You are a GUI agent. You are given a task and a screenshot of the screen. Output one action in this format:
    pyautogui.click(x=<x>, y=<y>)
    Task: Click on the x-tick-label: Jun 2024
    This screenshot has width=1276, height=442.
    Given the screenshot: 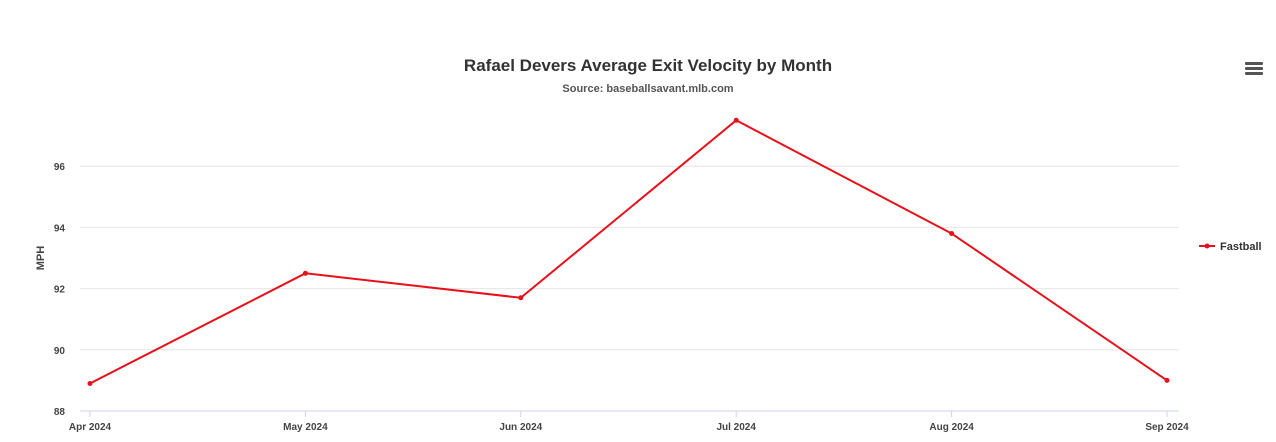 What is the action you would take?
    pyautogui.click(x=520, y=427)
    